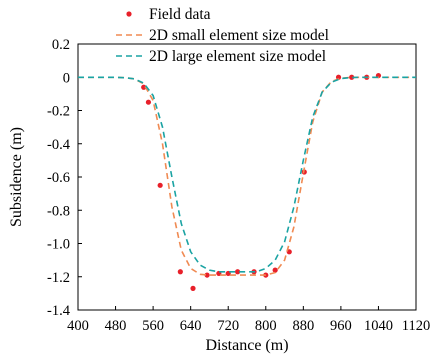 The height and width of the screenshot is (359, 444). I want to click on x-tick-label: 720, so click(228, 326).